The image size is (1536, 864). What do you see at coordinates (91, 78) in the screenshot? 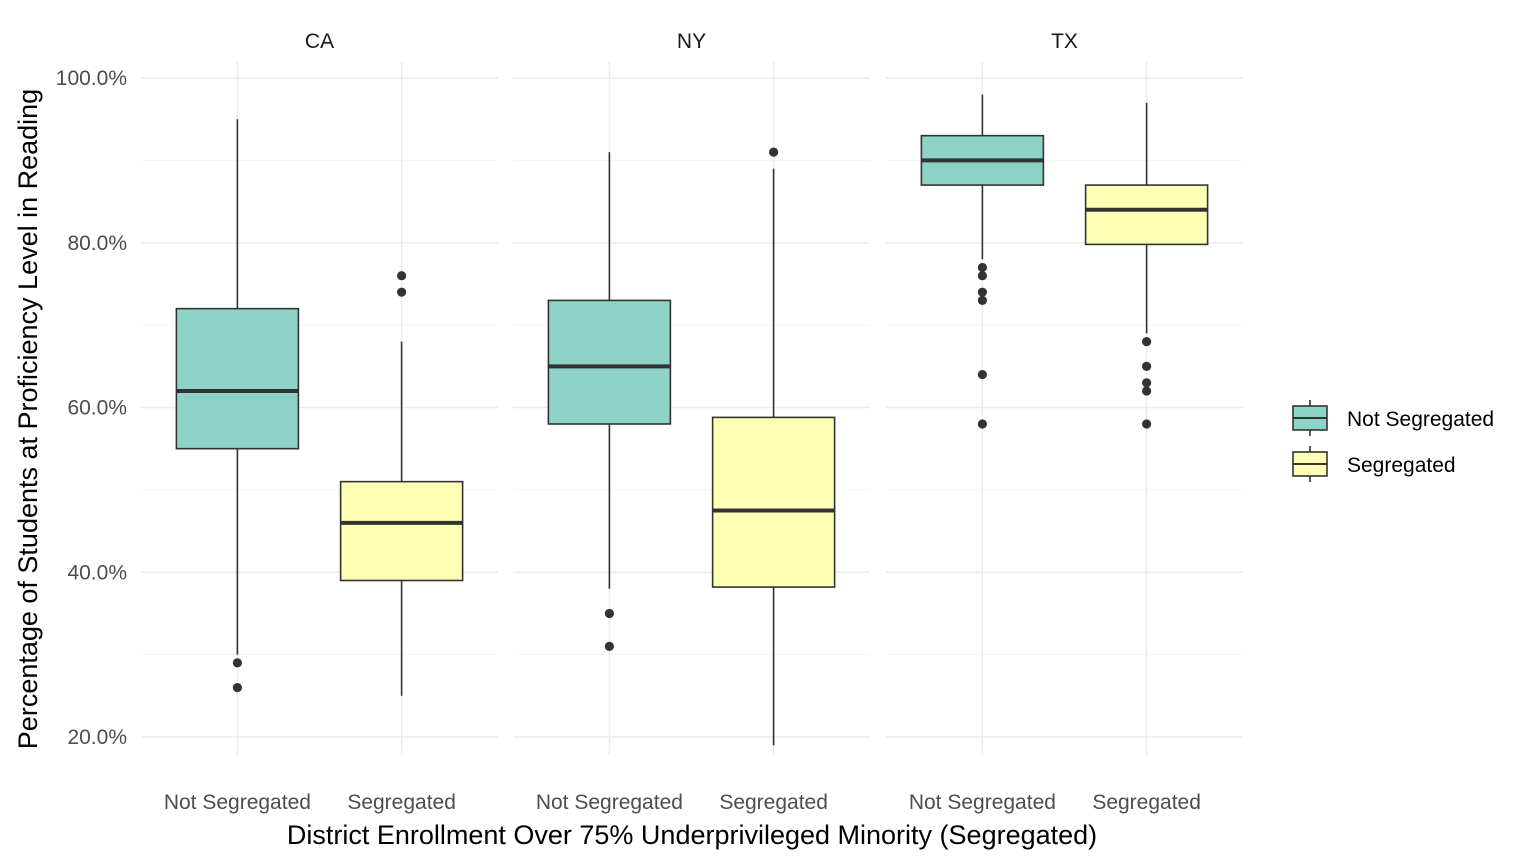
I see `y-tick-label: 100.0%` at bounding box center [91, 78].